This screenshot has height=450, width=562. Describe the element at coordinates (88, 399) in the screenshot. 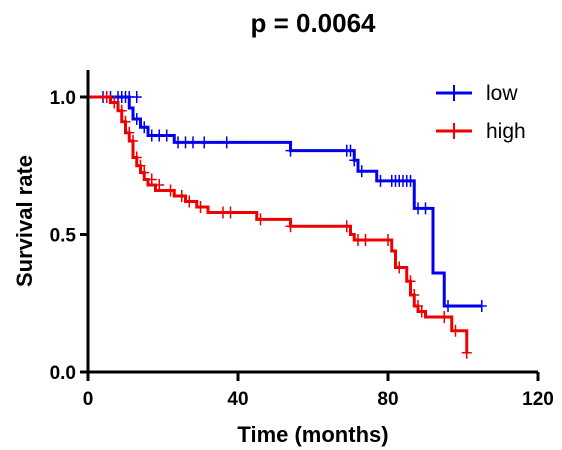

I see `x-tick-label: 0` at that location.